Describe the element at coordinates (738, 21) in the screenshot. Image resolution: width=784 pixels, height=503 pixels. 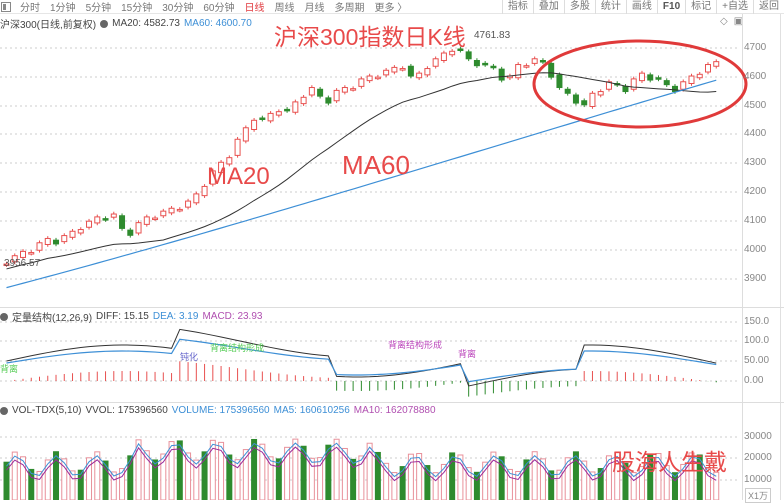
I see `layout-icon: ▣` at that location.